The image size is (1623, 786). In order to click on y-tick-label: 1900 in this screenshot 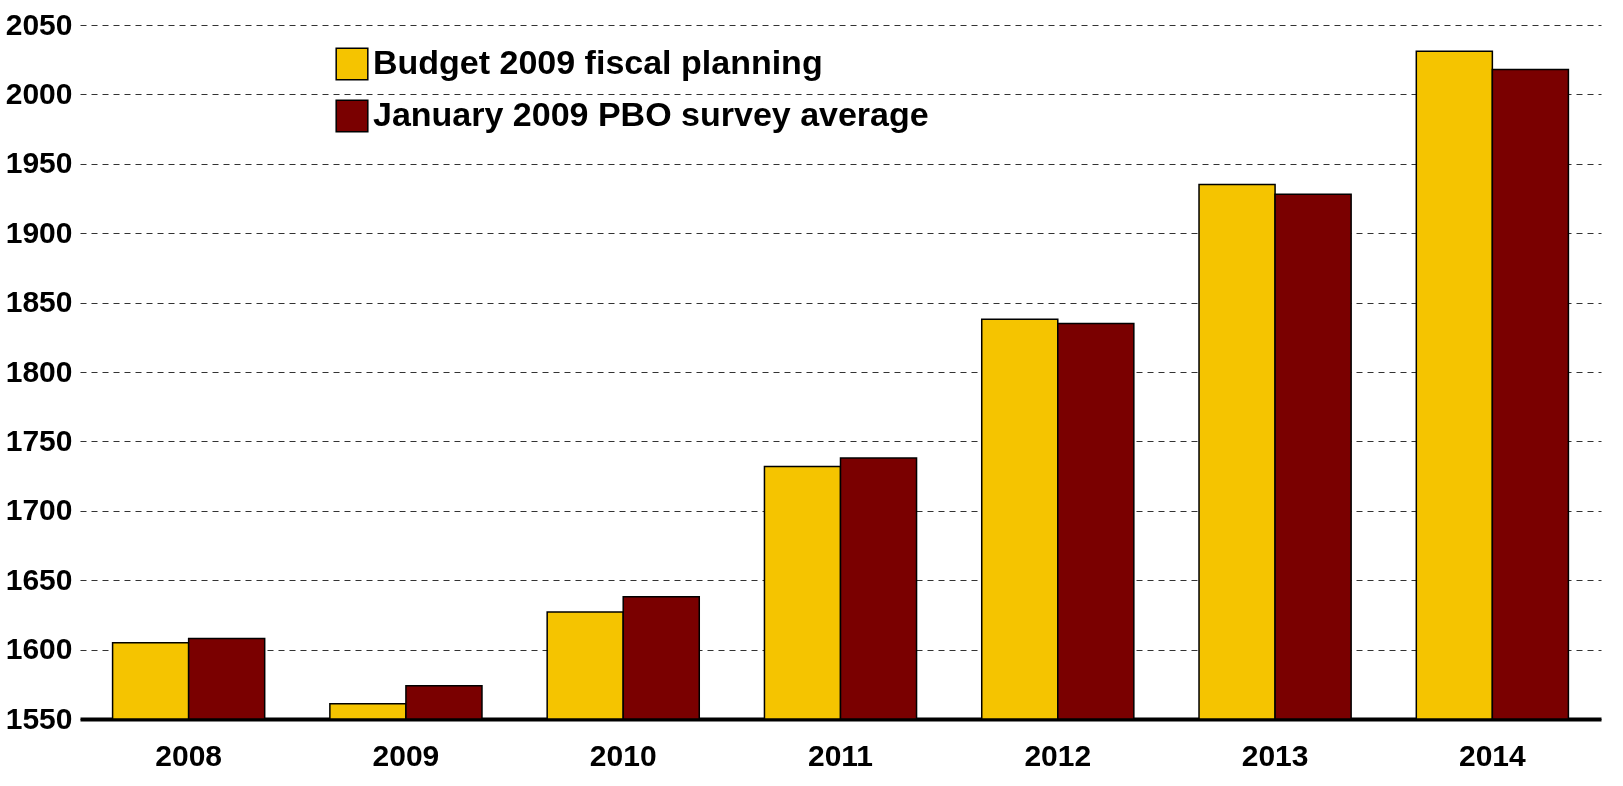, I will do `click(39, 232)`.